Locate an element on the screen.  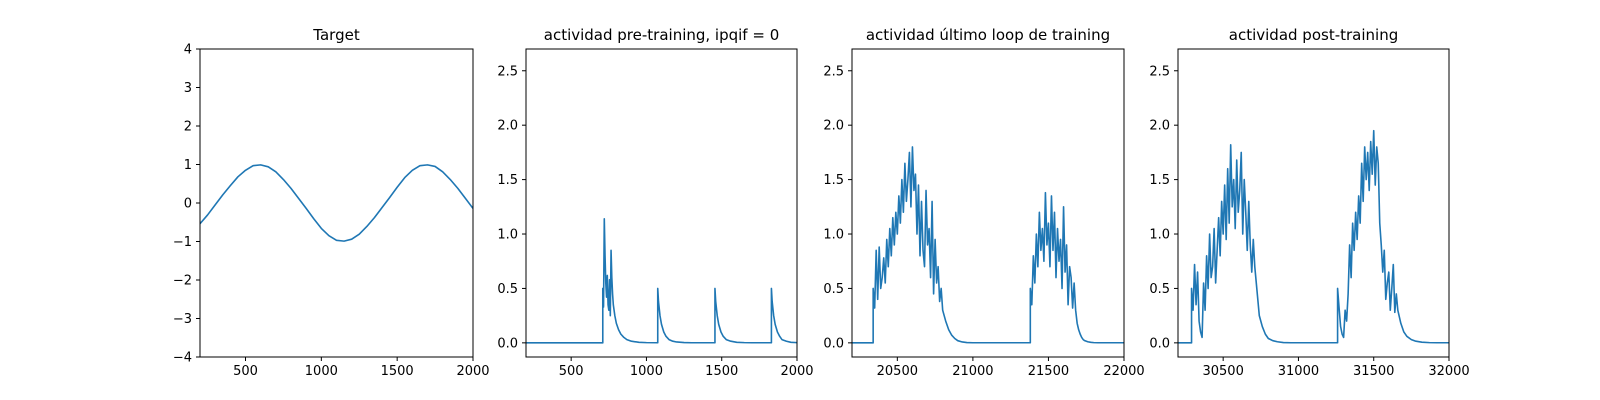
y-tick-label: 2 is located at coordinates (188, 127).